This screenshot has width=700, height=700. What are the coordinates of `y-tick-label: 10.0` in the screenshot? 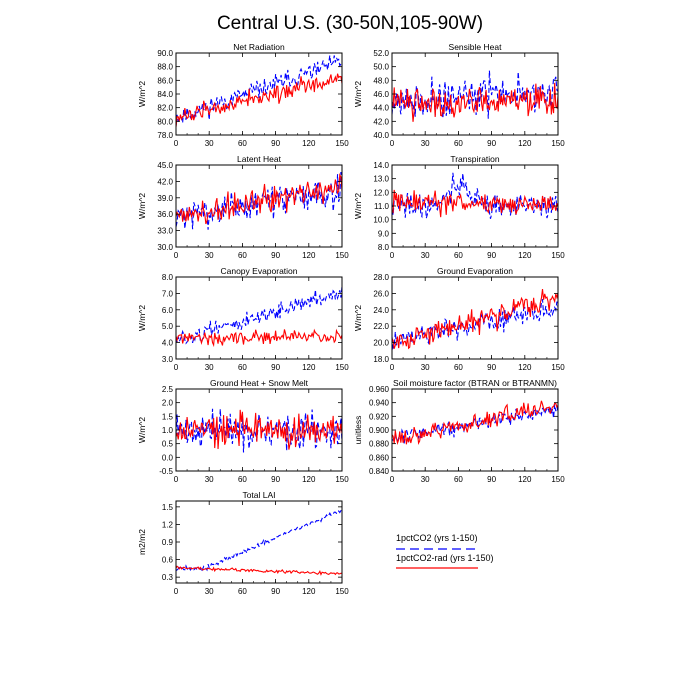 It's located at (381, 220).